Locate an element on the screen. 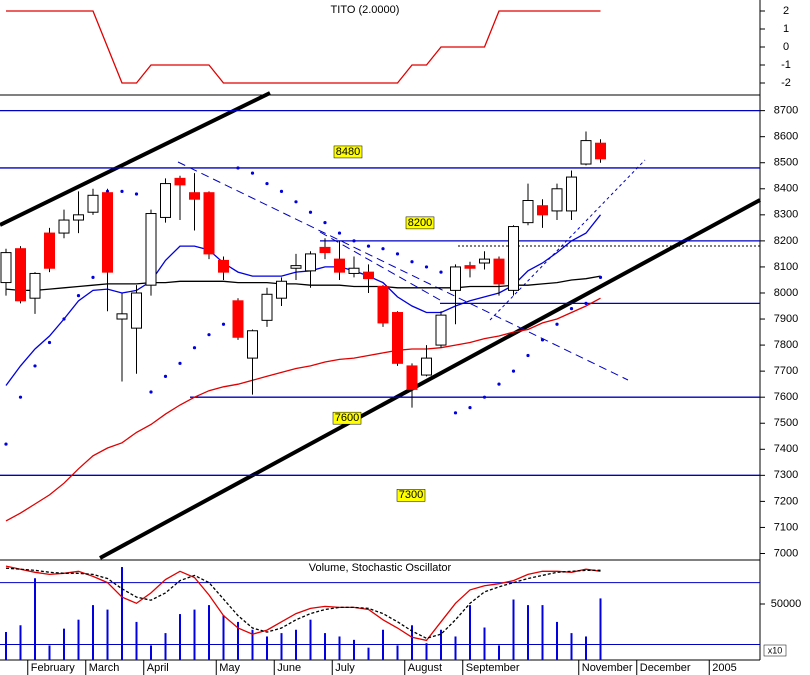 The image size is (810, 675). y-tick-label: 7800 is located at coordinates (786, 345).